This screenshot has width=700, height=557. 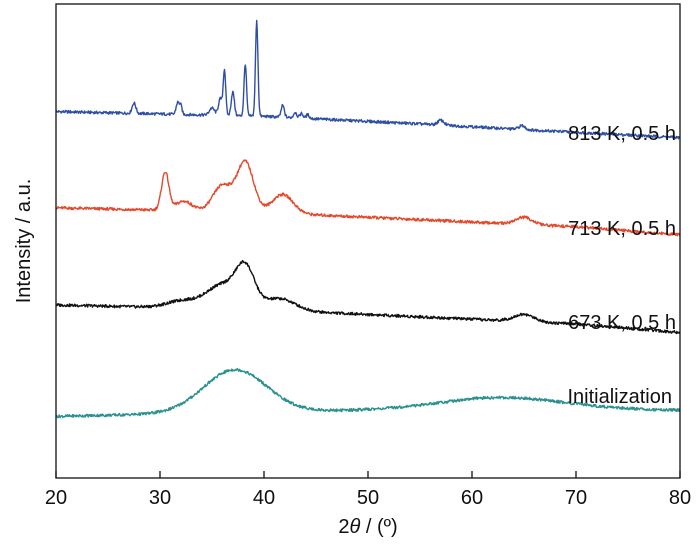 I want to click on x-tick-label: 70, so click(x=576, y=498).